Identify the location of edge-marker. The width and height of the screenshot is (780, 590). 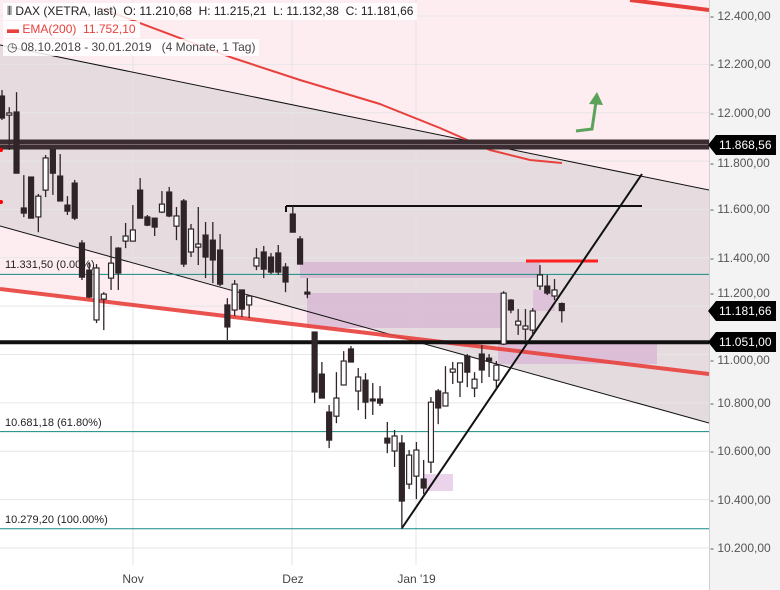
(1, 150).